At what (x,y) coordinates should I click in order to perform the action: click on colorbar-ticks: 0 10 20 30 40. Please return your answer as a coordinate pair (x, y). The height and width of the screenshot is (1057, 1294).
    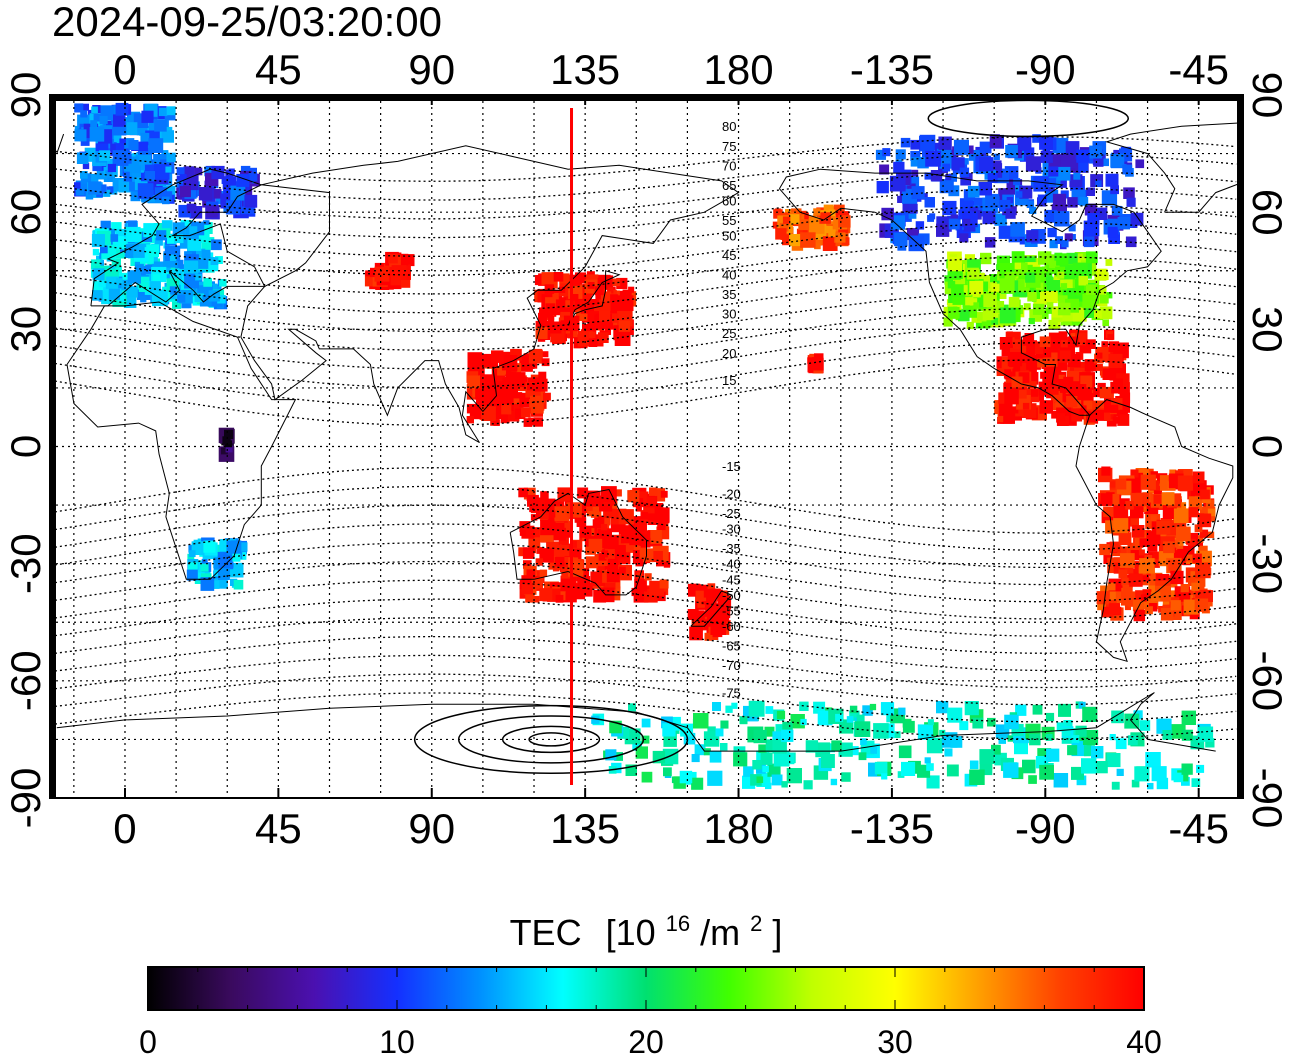
    Looking at the image, I should click on (650, 1012).